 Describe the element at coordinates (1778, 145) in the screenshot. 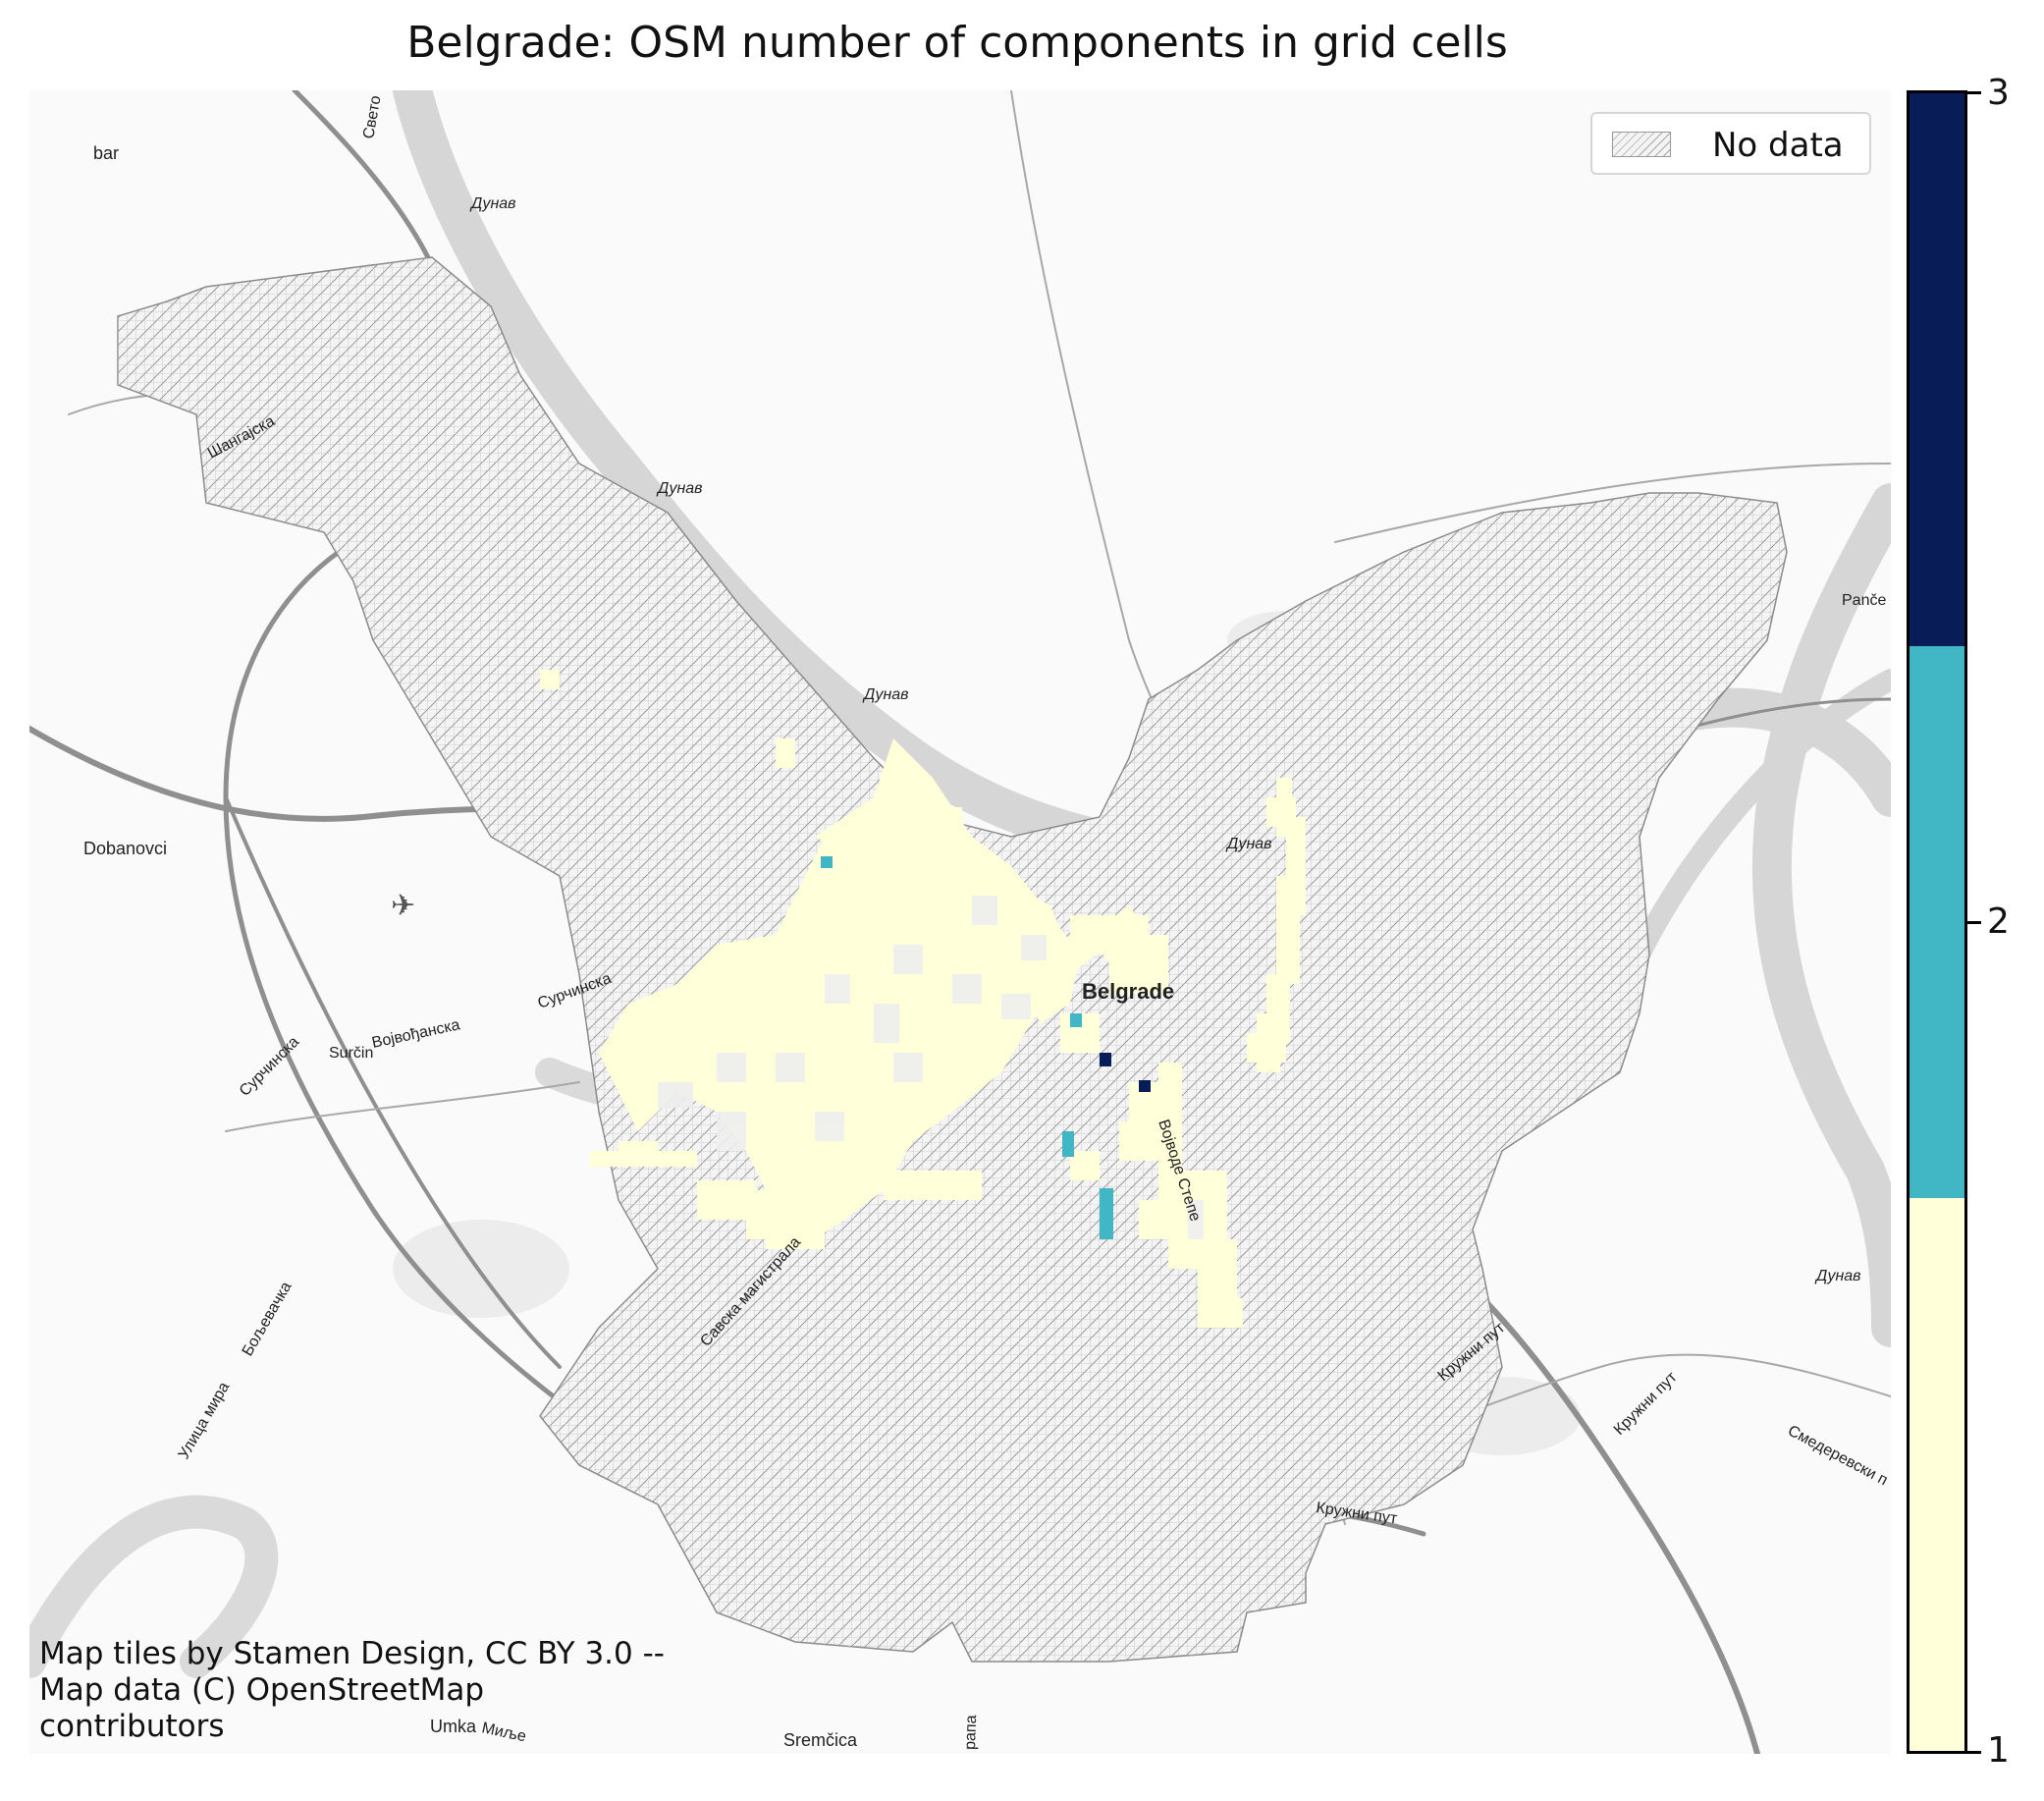

I see `legend-label: No data` at that location.